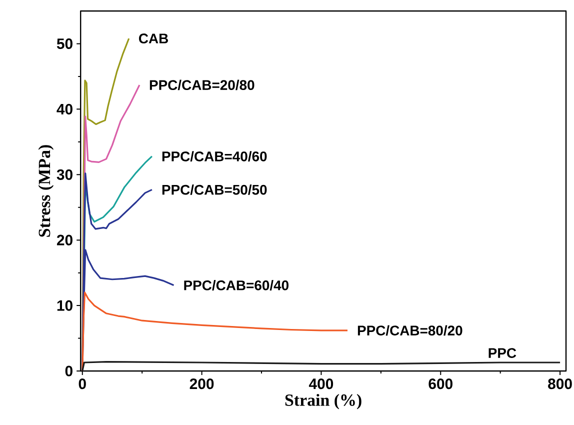 The width and height of the screenshot is (574, 425). What do you see at coordinates (68, 371) in the screenshot?
I see `y-tick-label: 0` at bounding box center [68, 371].